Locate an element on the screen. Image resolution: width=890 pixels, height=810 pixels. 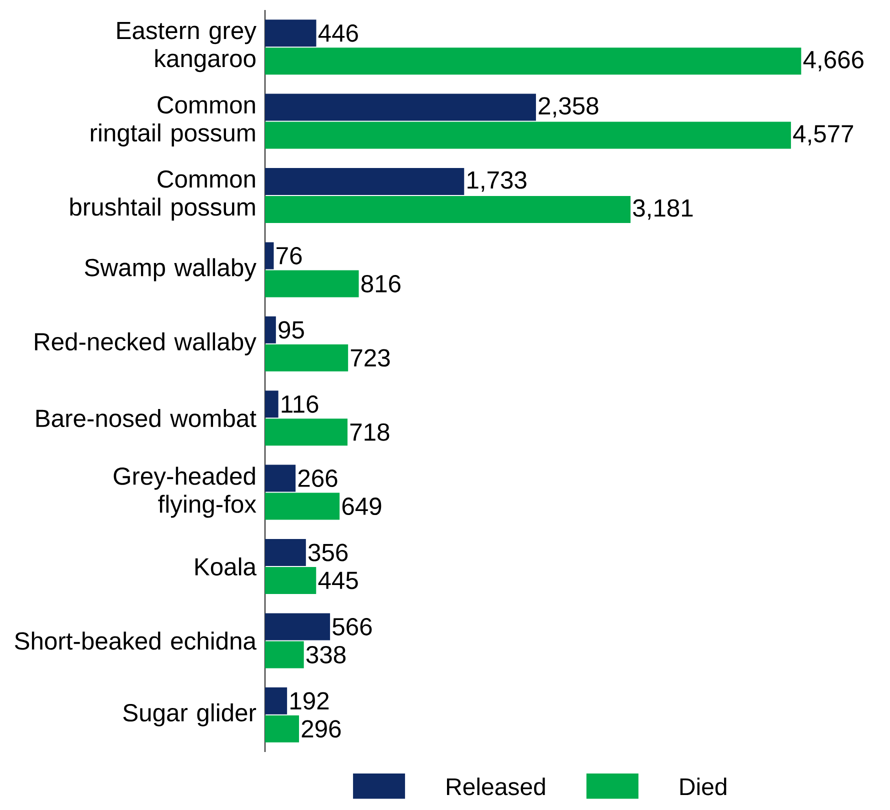
data-label: 718 is located at coordinates (370, 432).